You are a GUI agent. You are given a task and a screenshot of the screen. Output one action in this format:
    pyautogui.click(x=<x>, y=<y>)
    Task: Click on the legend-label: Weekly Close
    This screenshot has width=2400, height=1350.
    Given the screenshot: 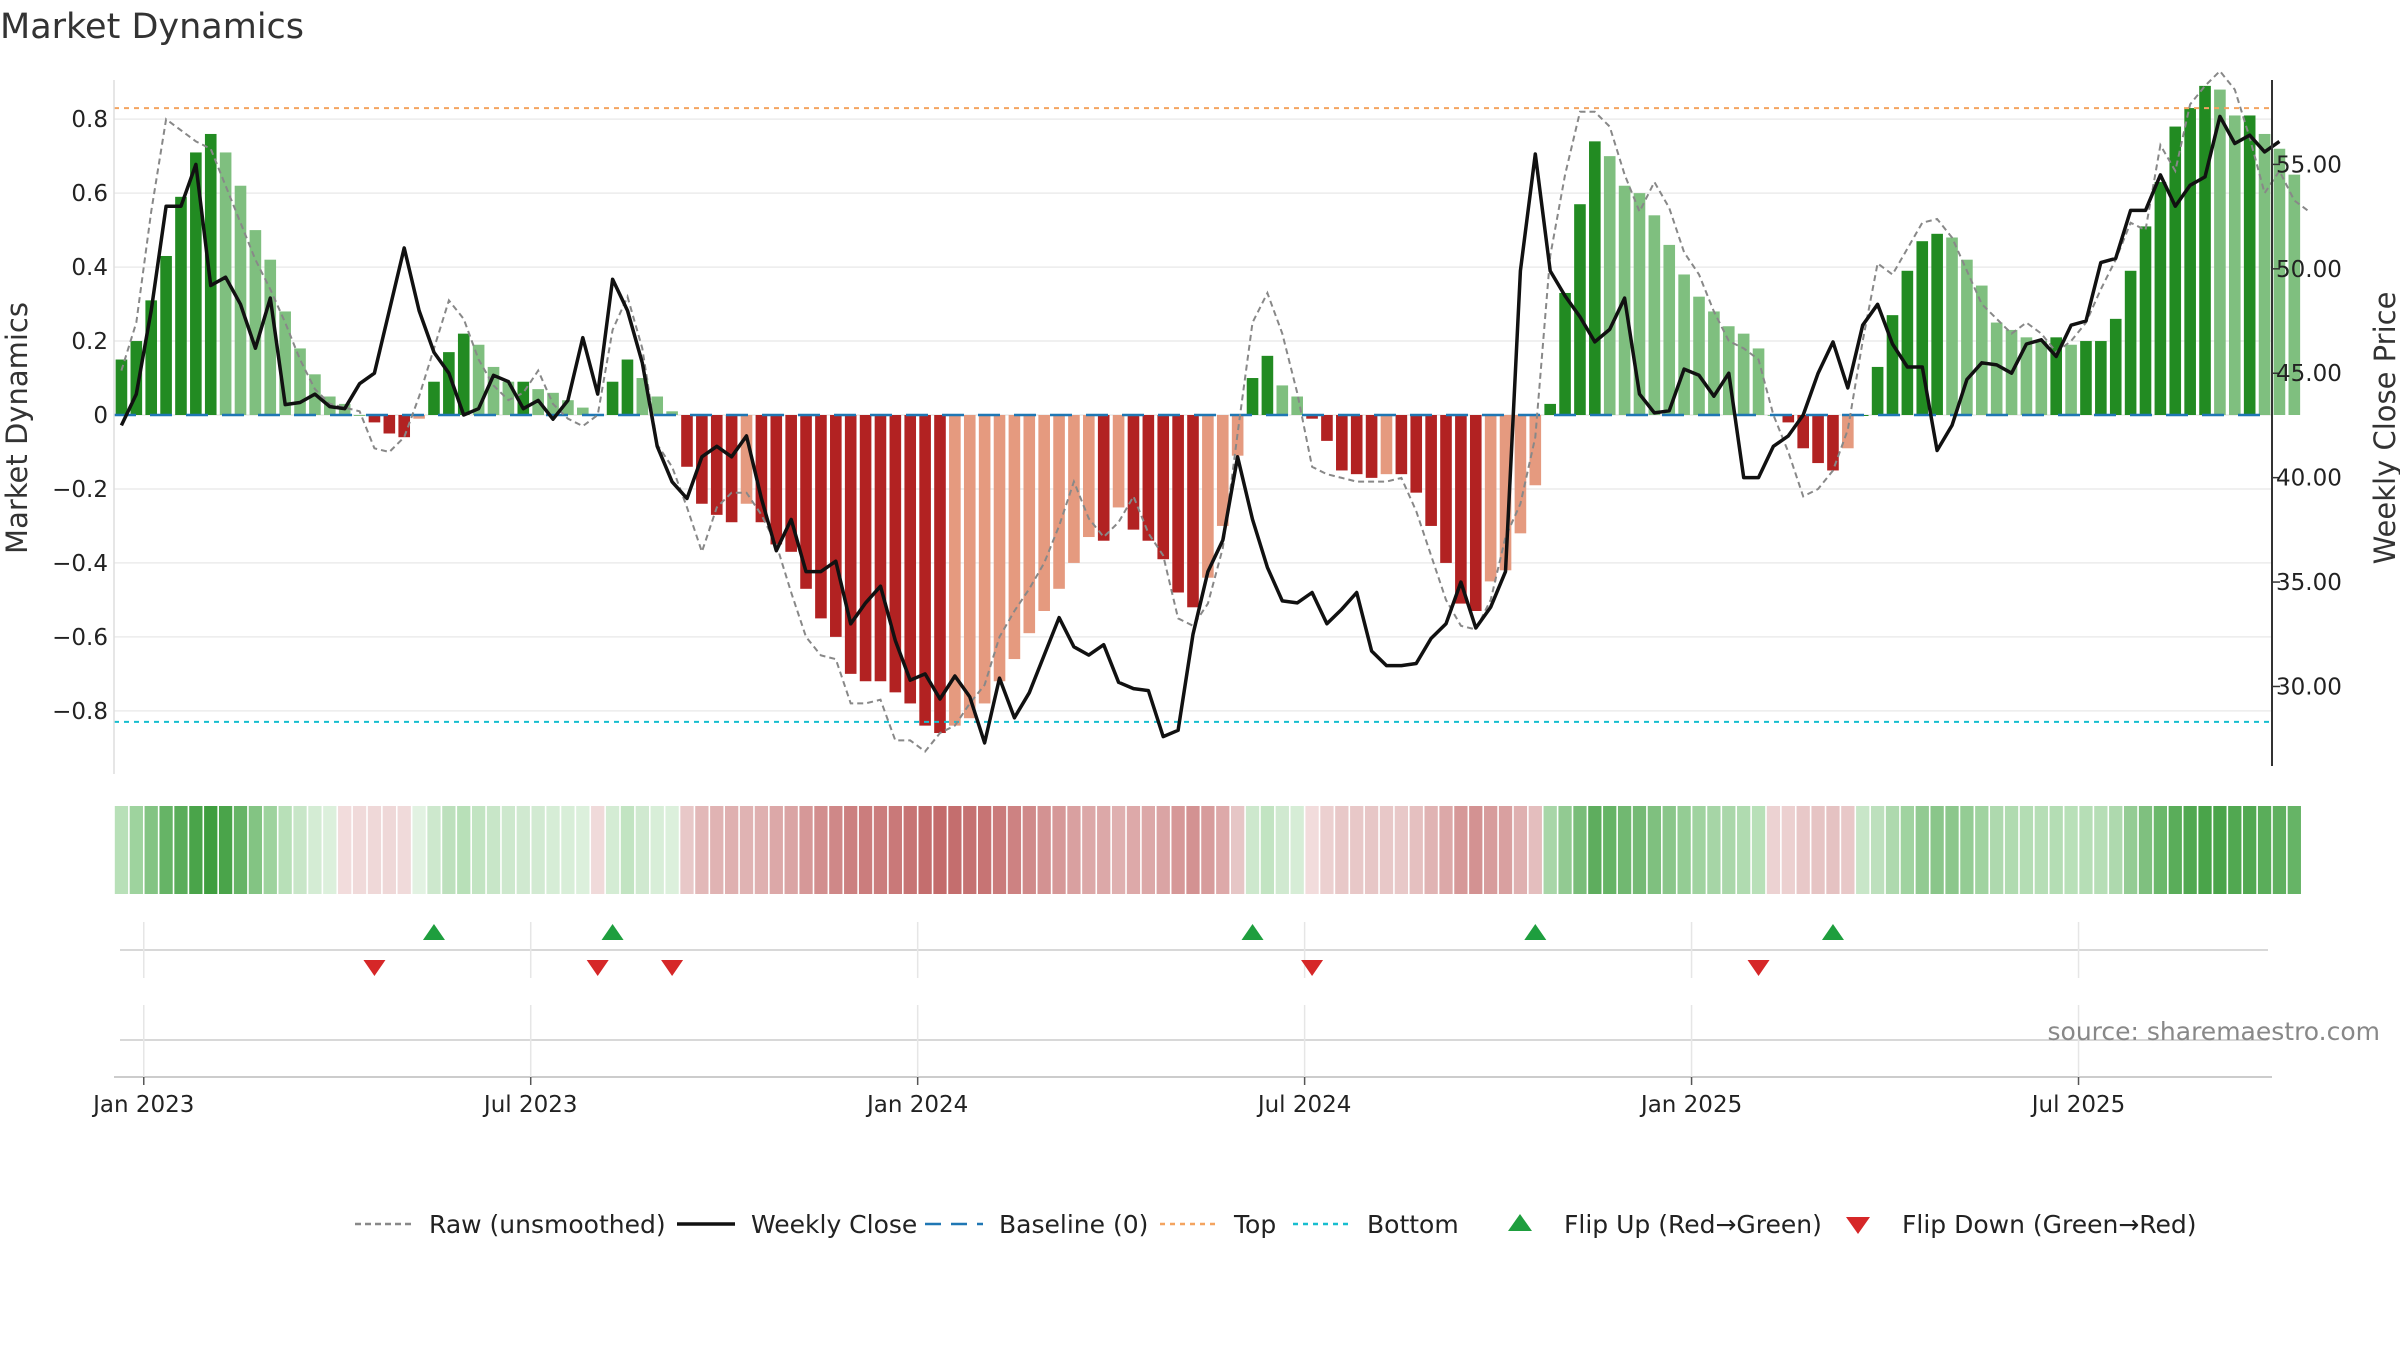 What is the action you would take?
    pyautogui.click(x=834, y=1224)
    